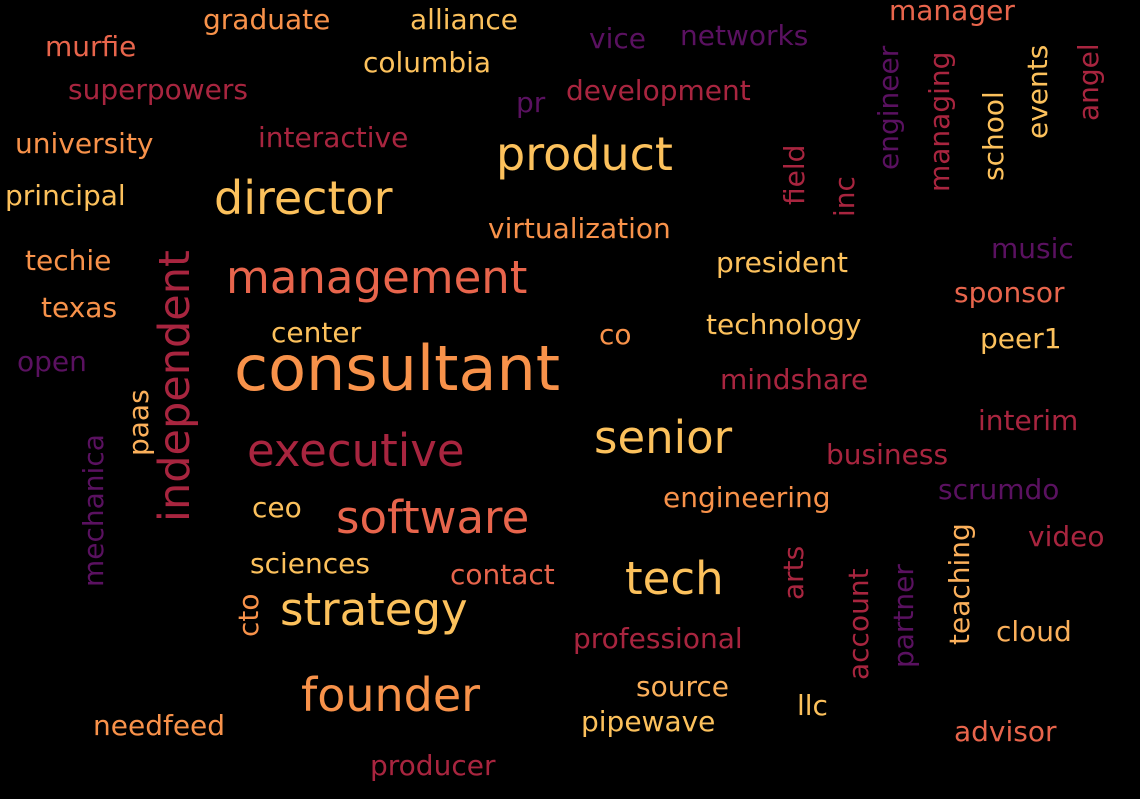  I want to click on word-interactive: interactive, so click(333, 137).